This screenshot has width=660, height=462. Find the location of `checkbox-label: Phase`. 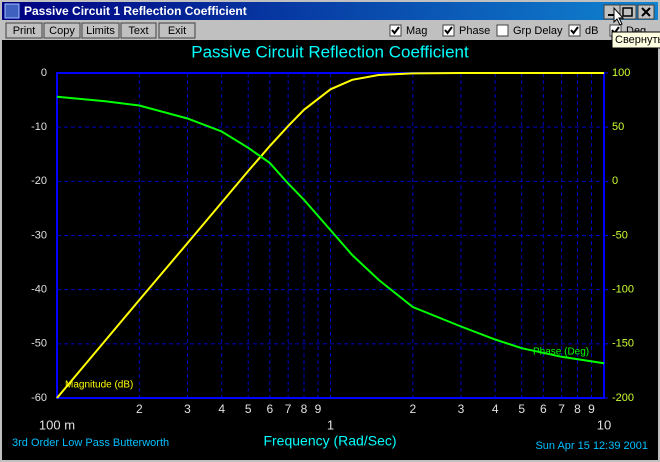

checkbox-label: Phase is located at coordinates (474, 31).